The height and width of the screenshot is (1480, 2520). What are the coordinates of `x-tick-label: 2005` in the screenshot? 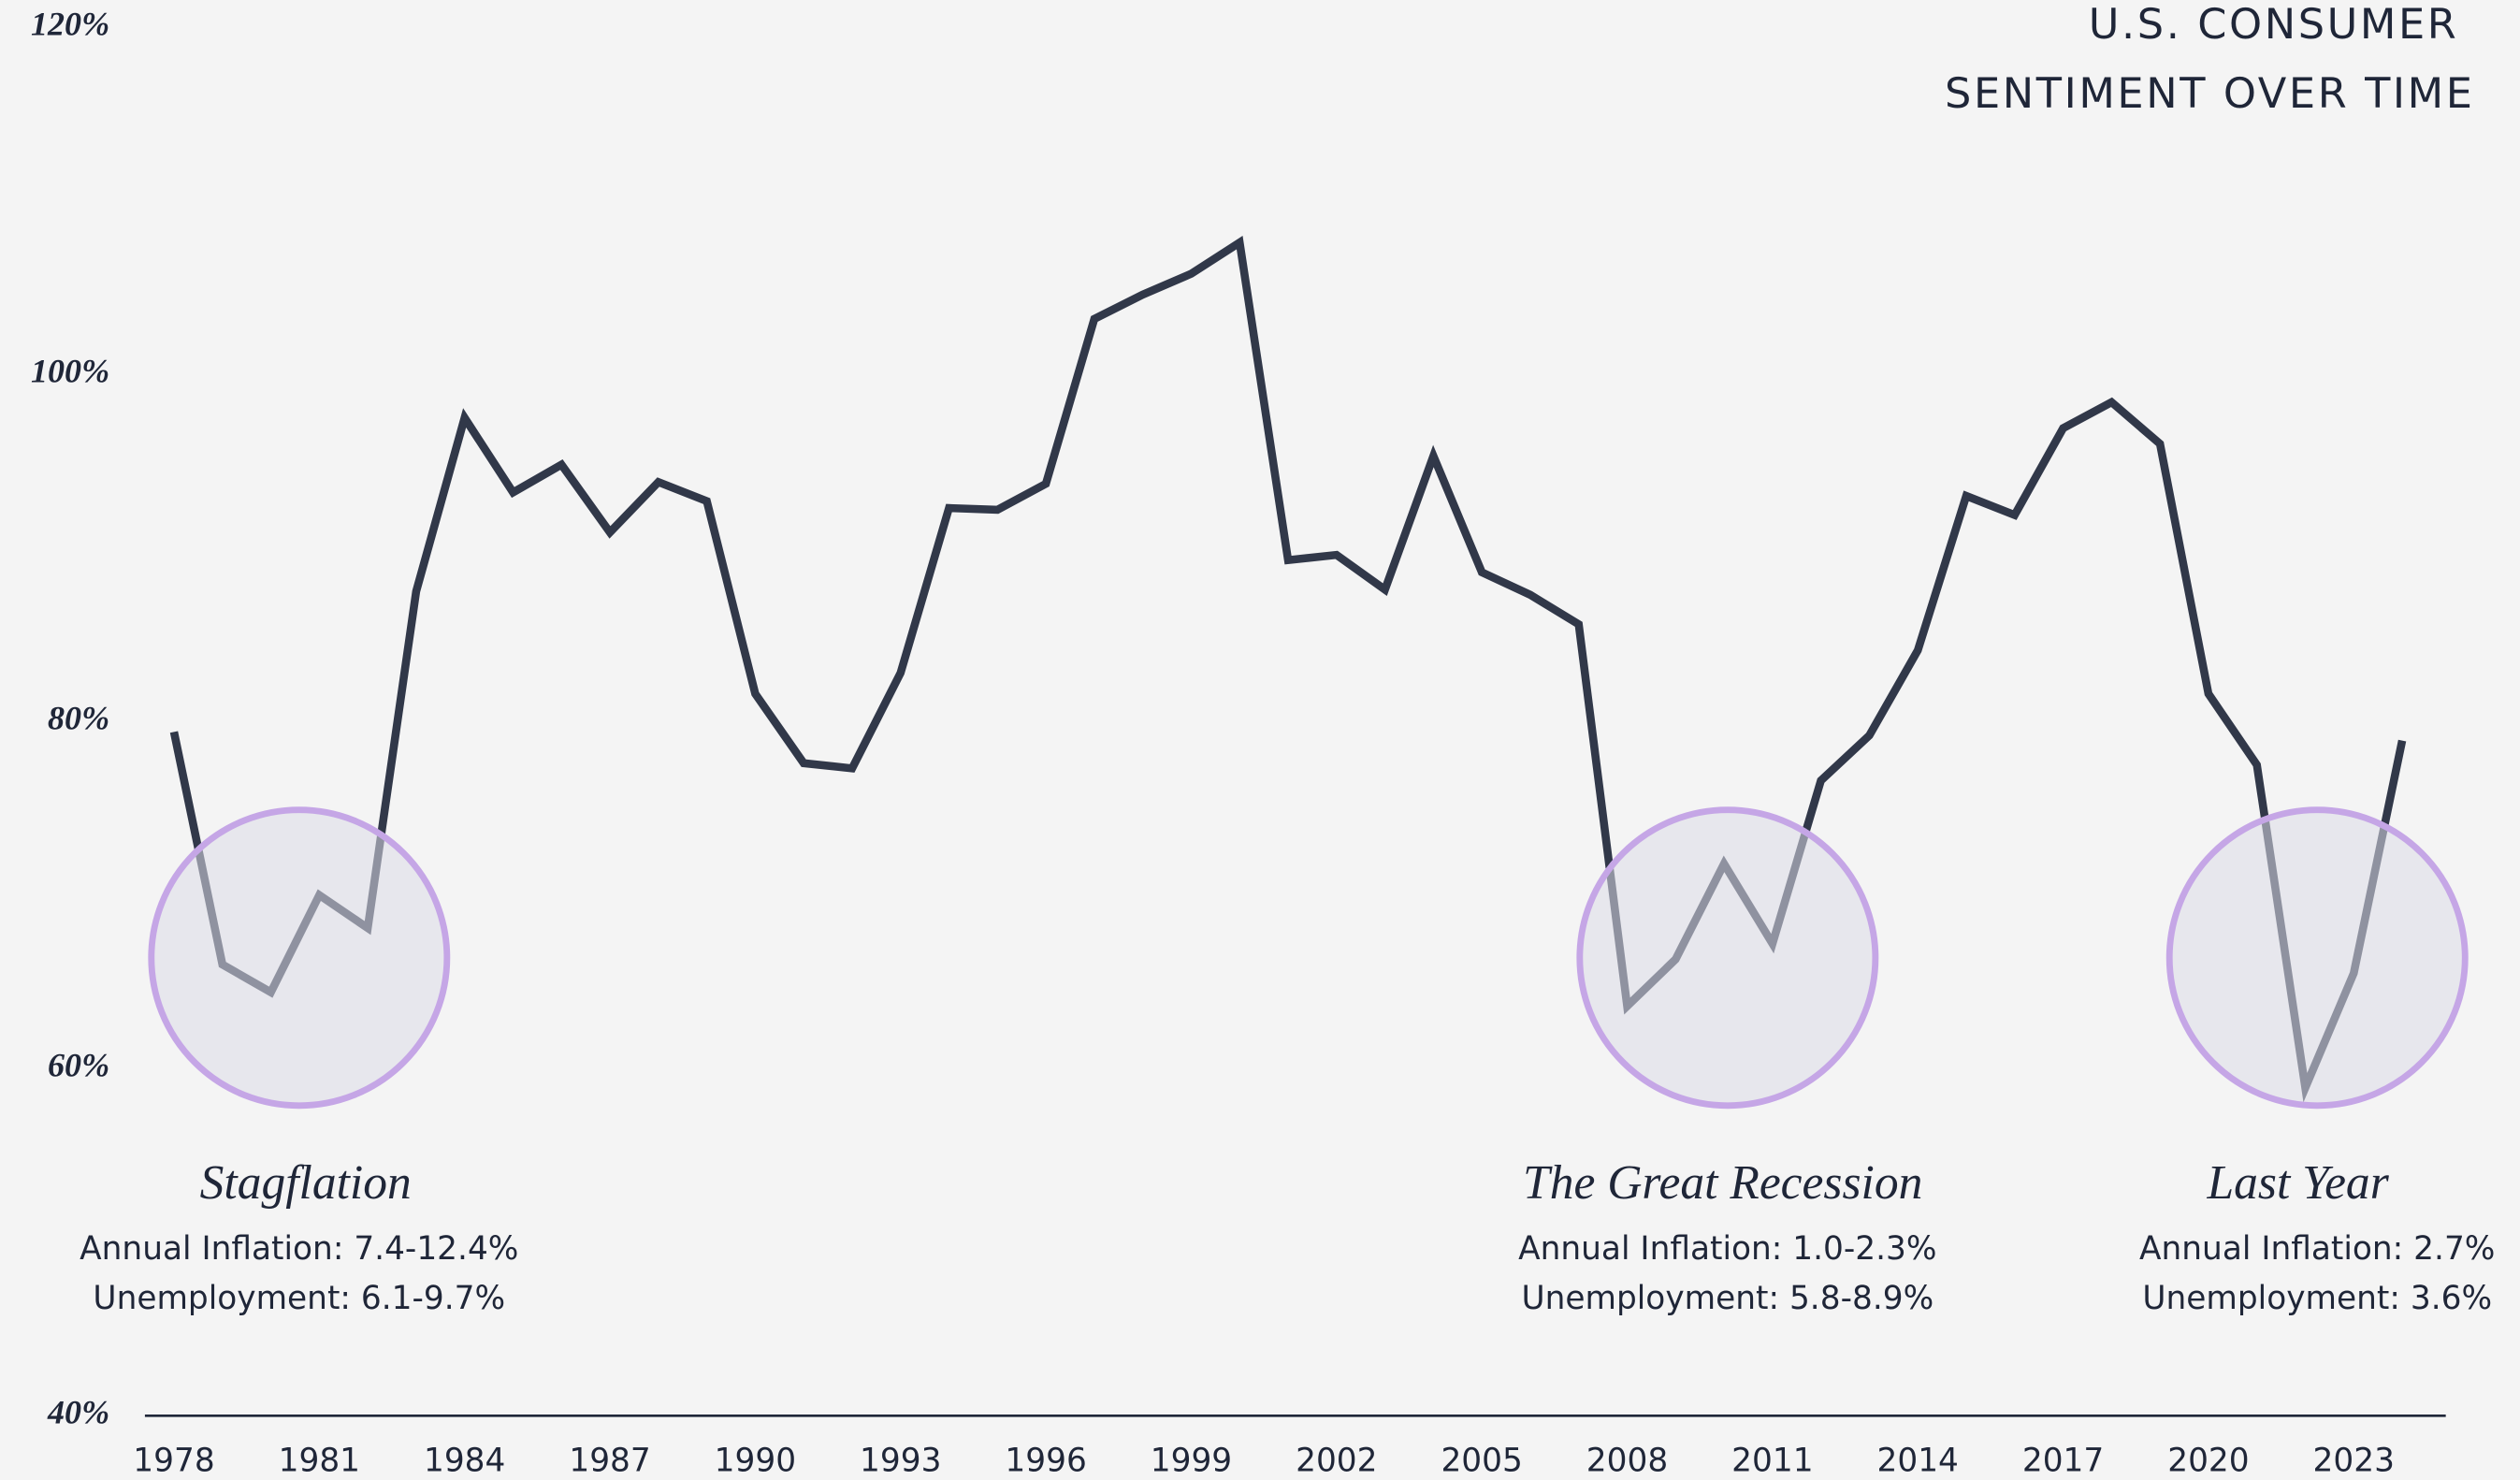 It's located at (1481, 1462).